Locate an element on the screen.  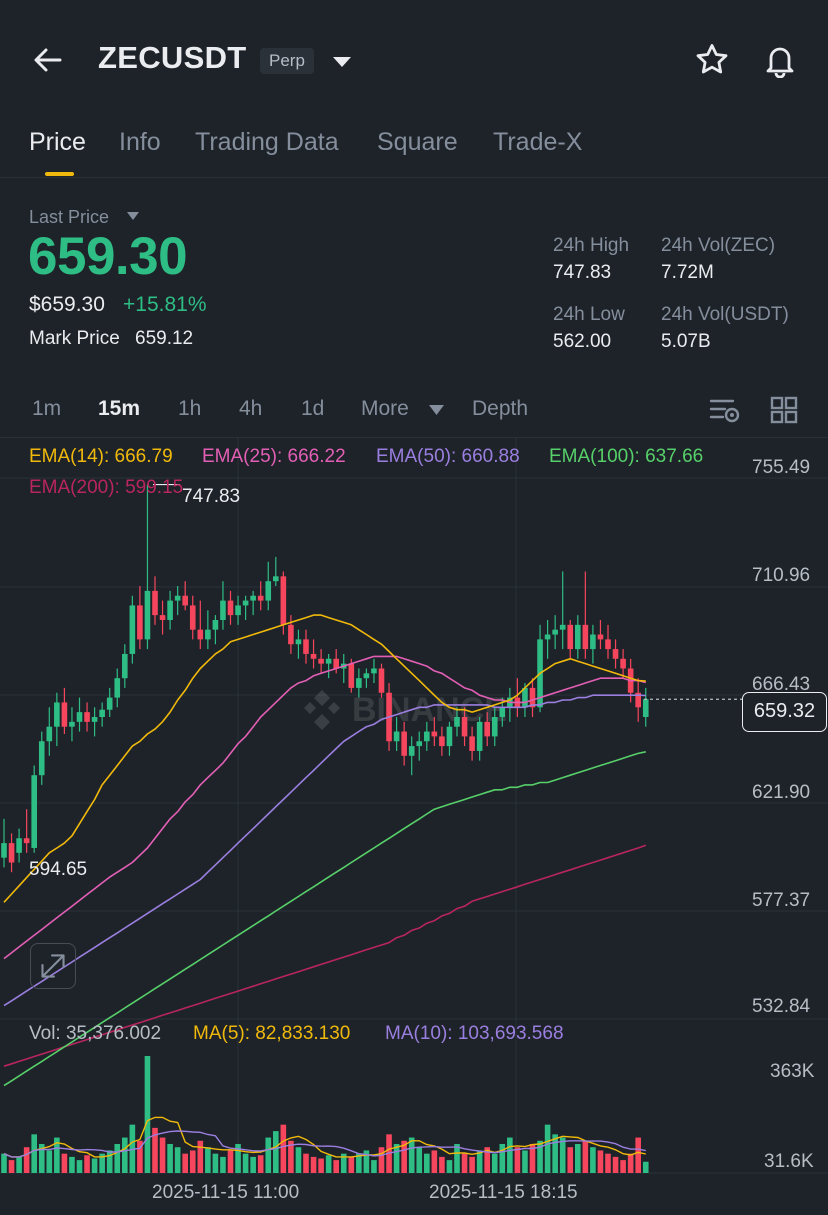
tab-info: Info is located at coordinates (140, 142).